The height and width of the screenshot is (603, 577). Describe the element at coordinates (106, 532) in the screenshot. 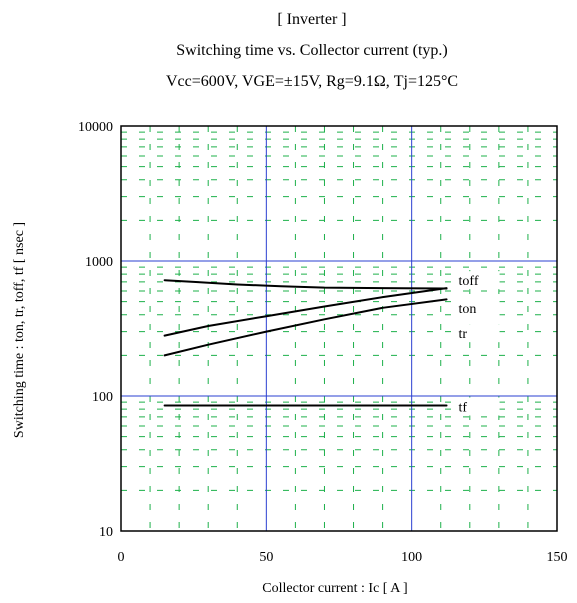

I see `y-tick-label: 10` at that location.